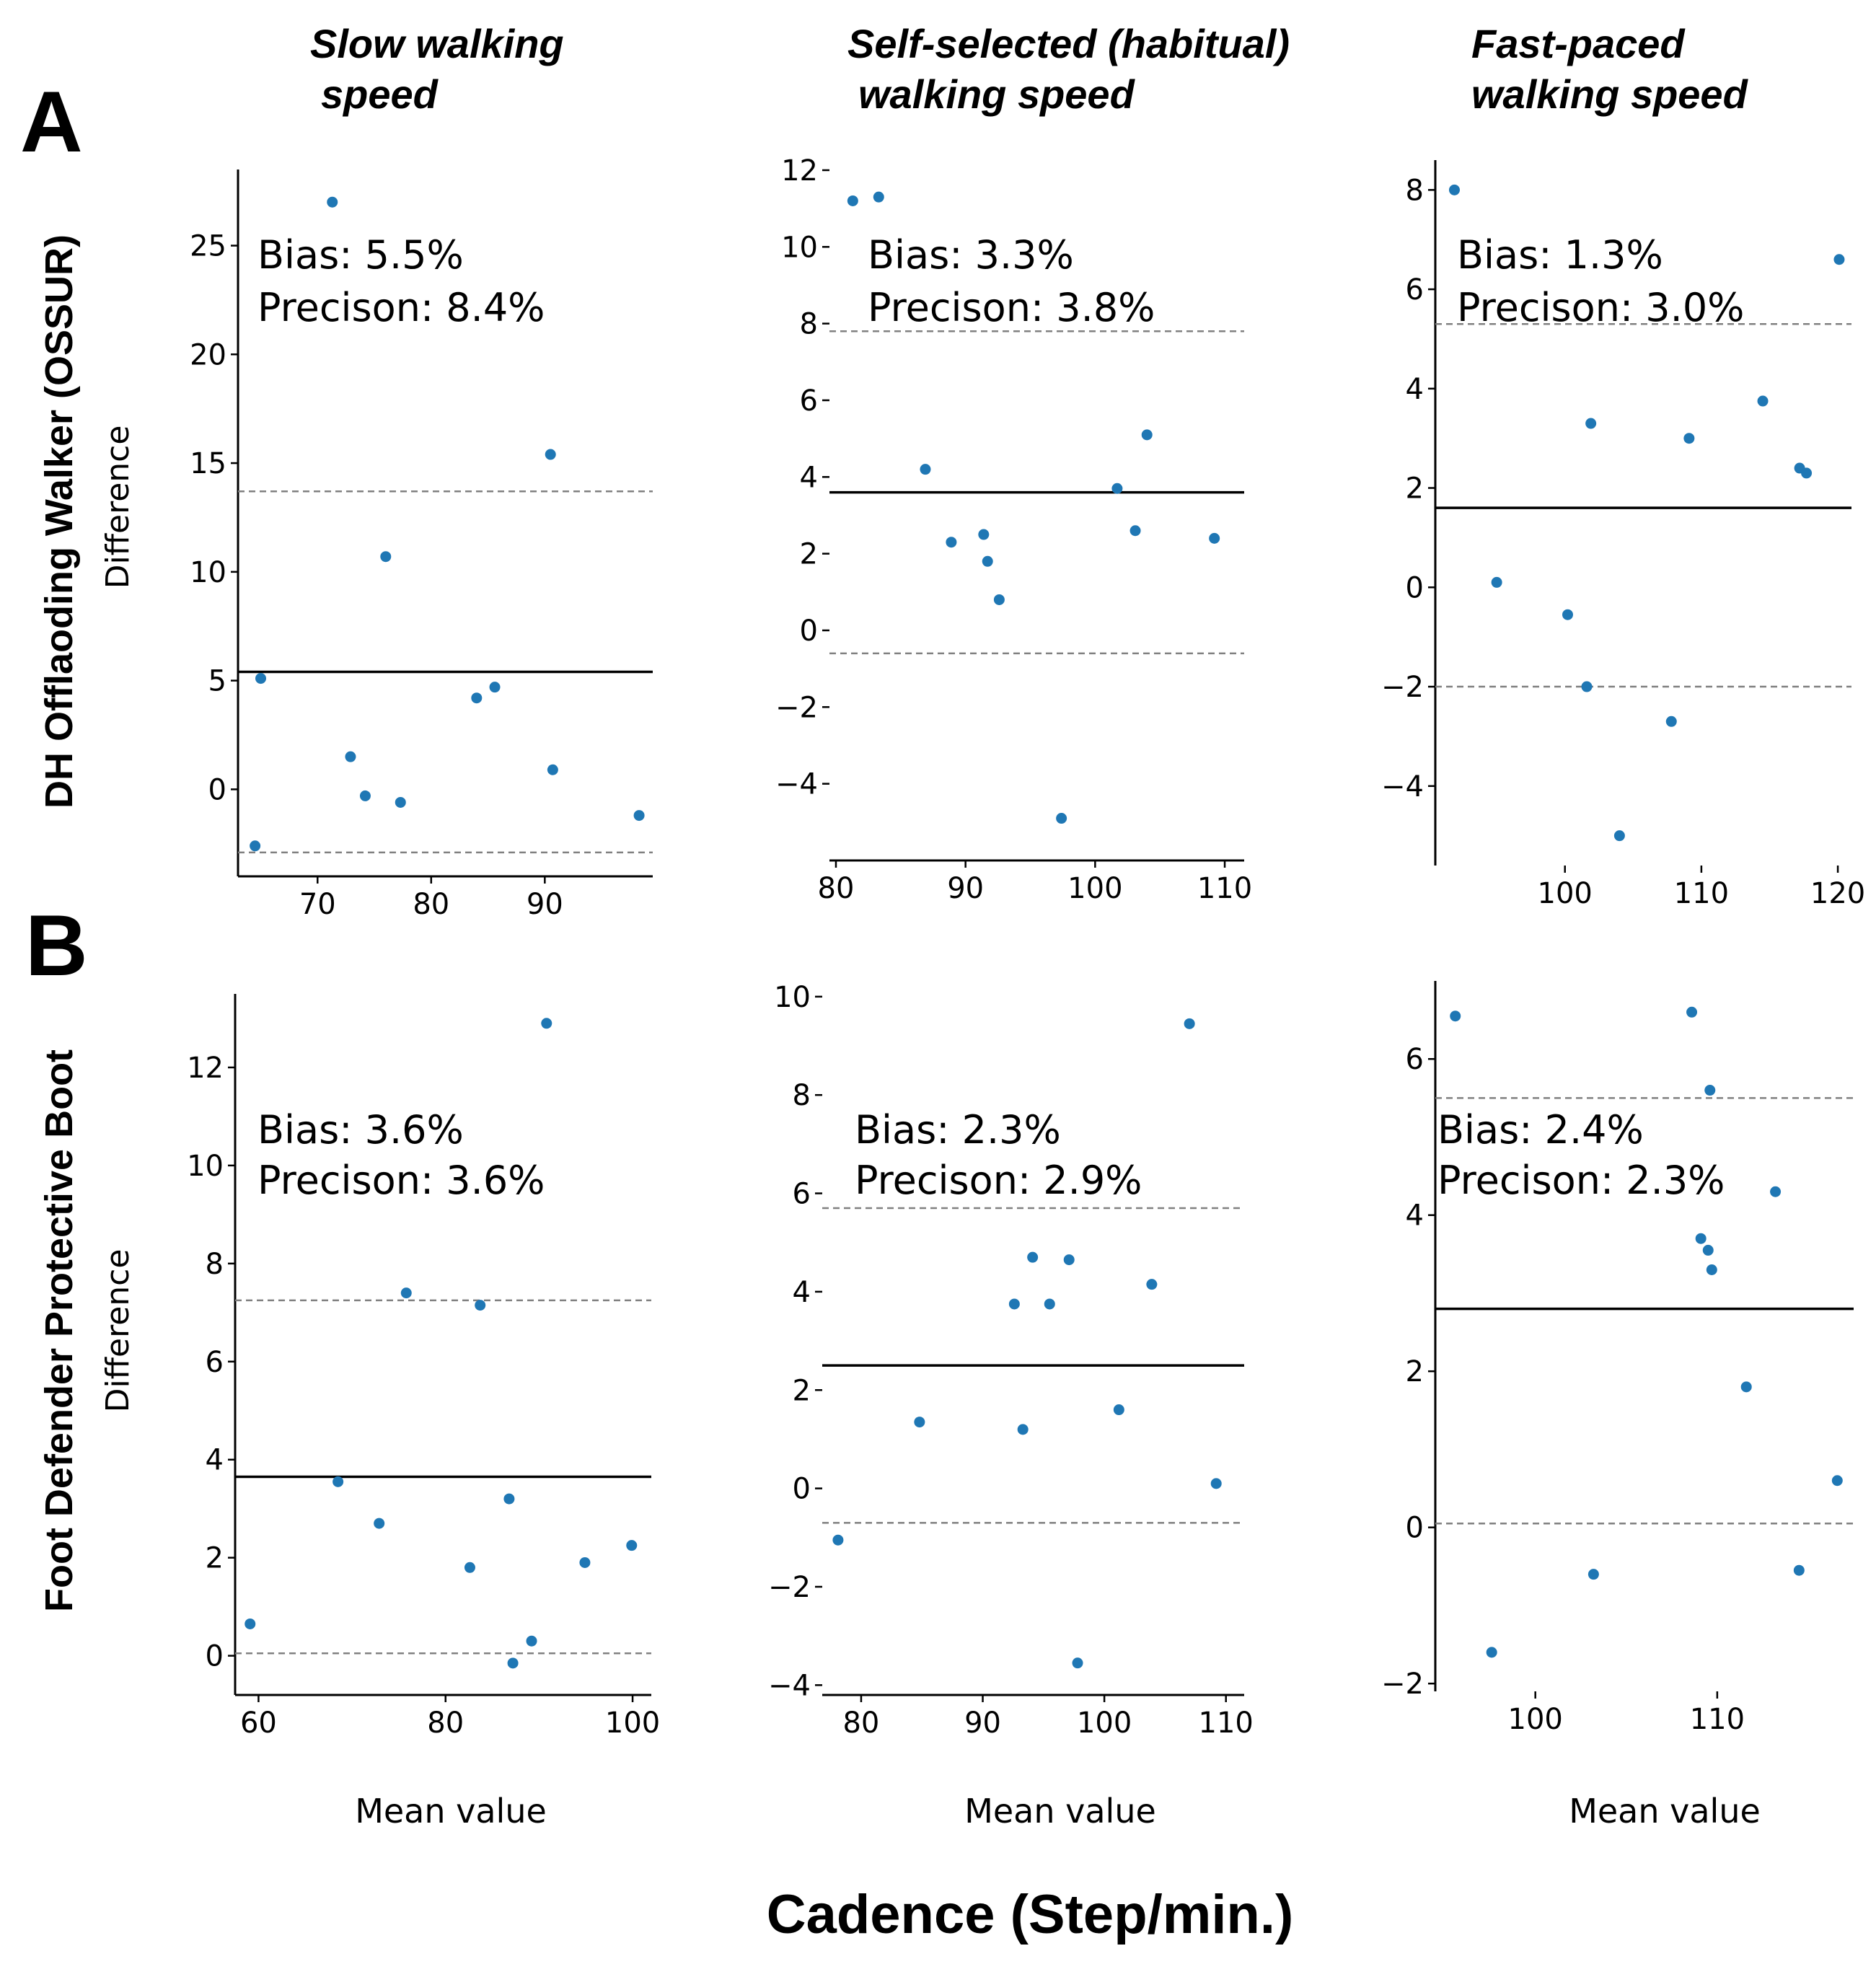 This screenshot has height=1964, width=1876. Describe the element at coordinates (380, 94) in the screenshot. I see `col-title-slow-line2: speed` at that location.